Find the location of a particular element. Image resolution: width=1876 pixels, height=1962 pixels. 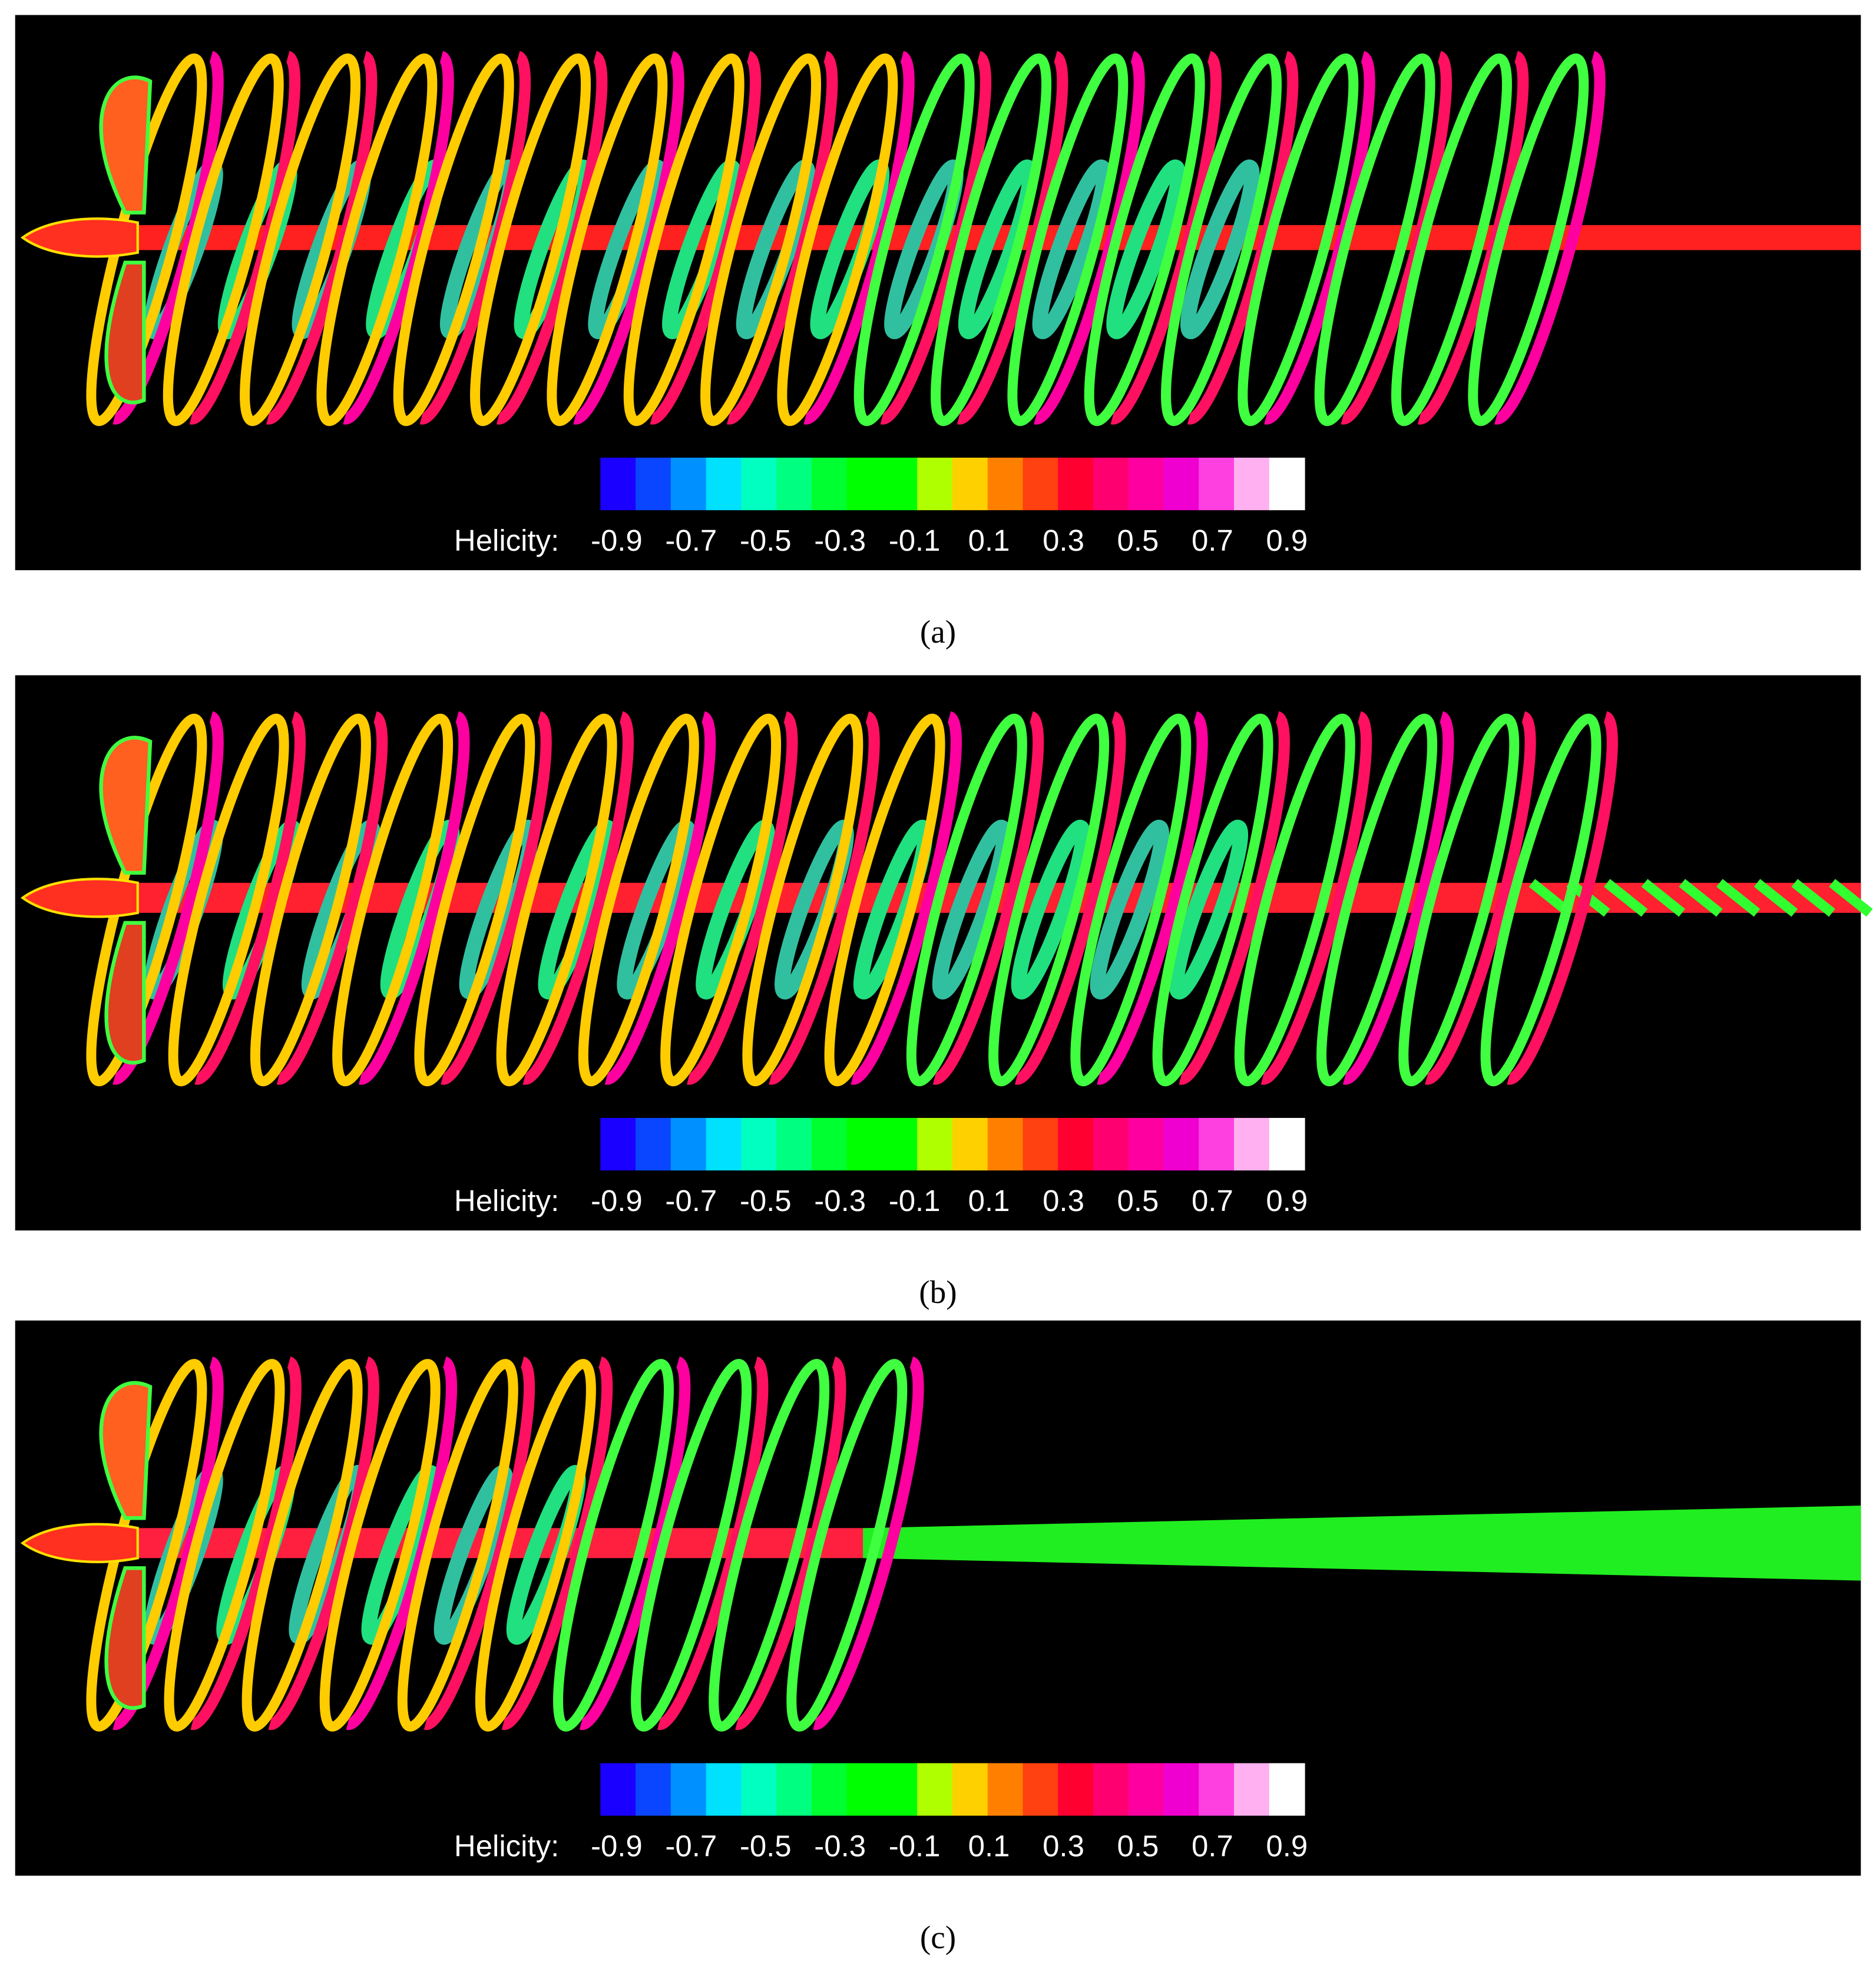

propeller-hub is located at coordinates (80, 237).